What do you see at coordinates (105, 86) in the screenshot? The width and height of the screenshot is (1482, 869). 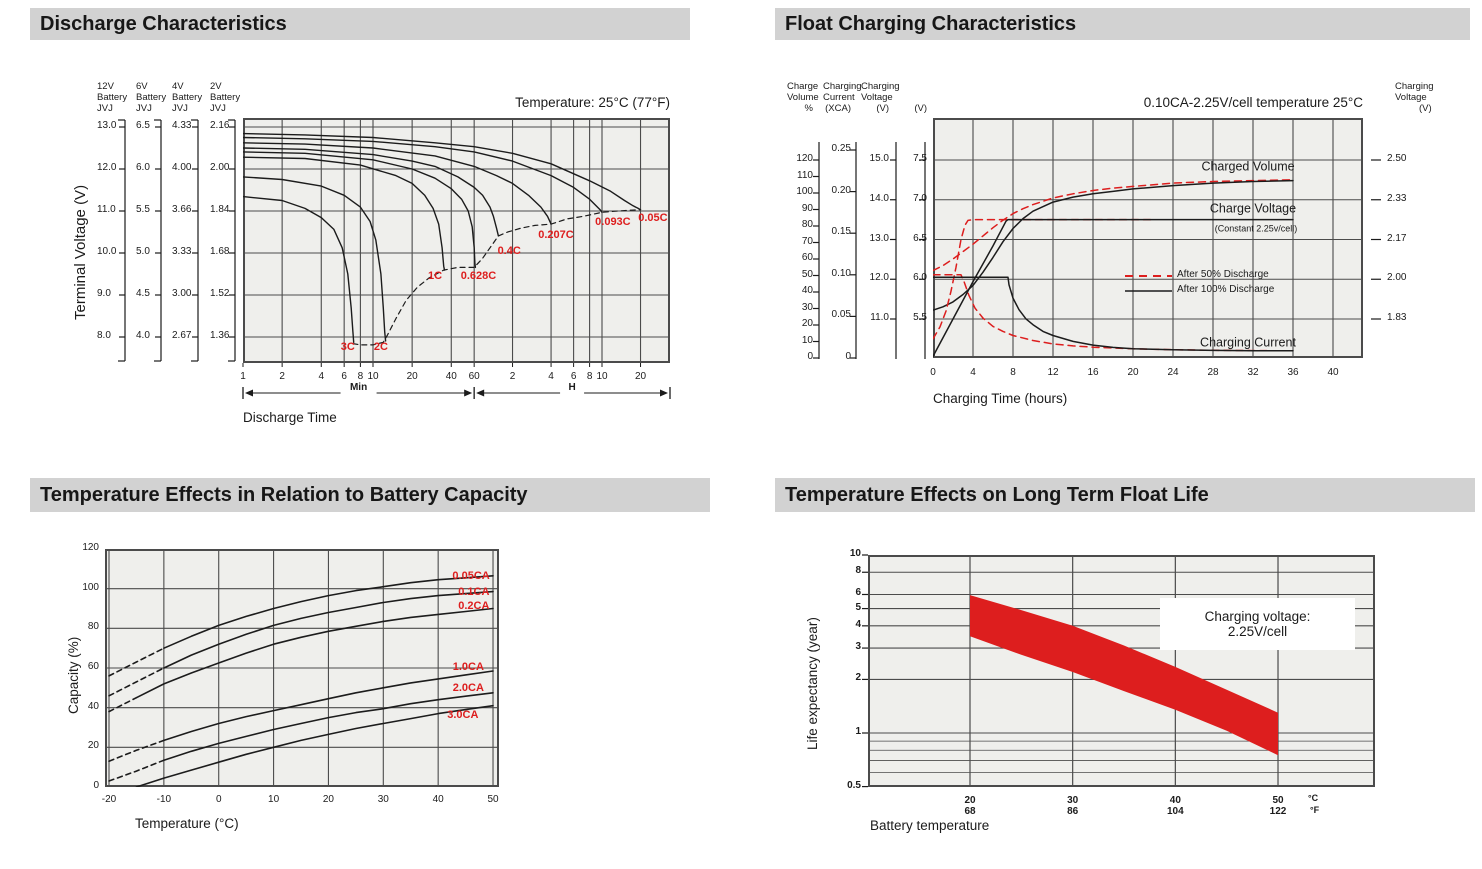 I see `scale-header: 12V` at bounding box center [105, 86].